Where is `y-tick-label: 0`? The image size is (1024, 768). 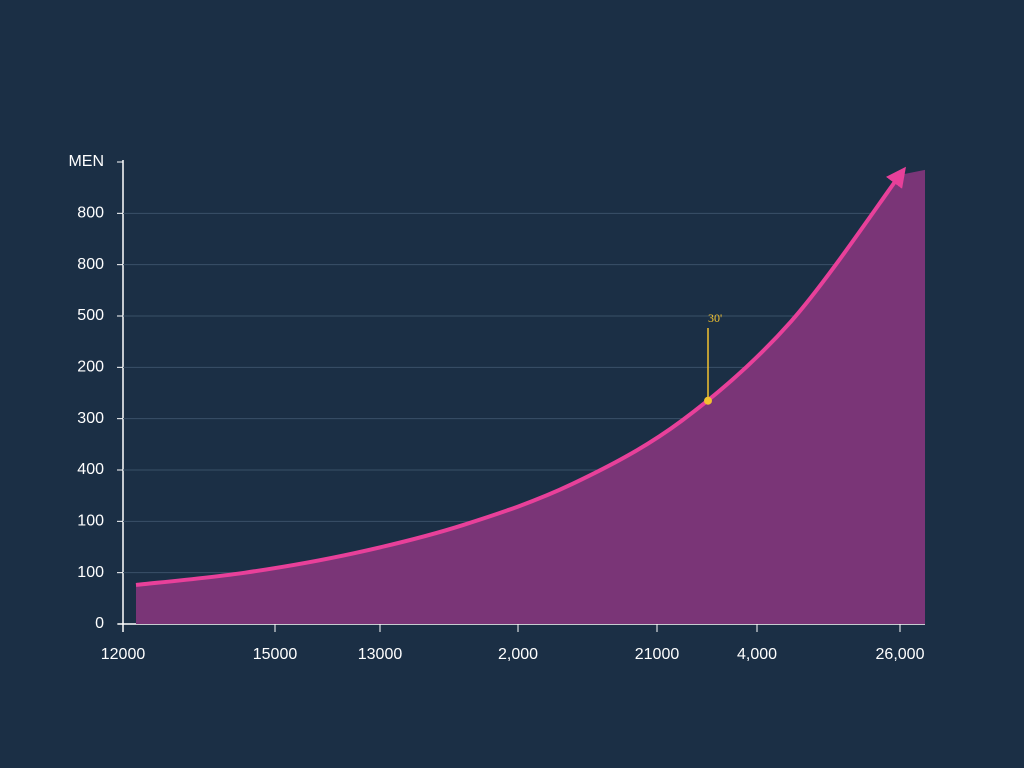
y-tick-label: 0 is located at coordinates (99, 623).